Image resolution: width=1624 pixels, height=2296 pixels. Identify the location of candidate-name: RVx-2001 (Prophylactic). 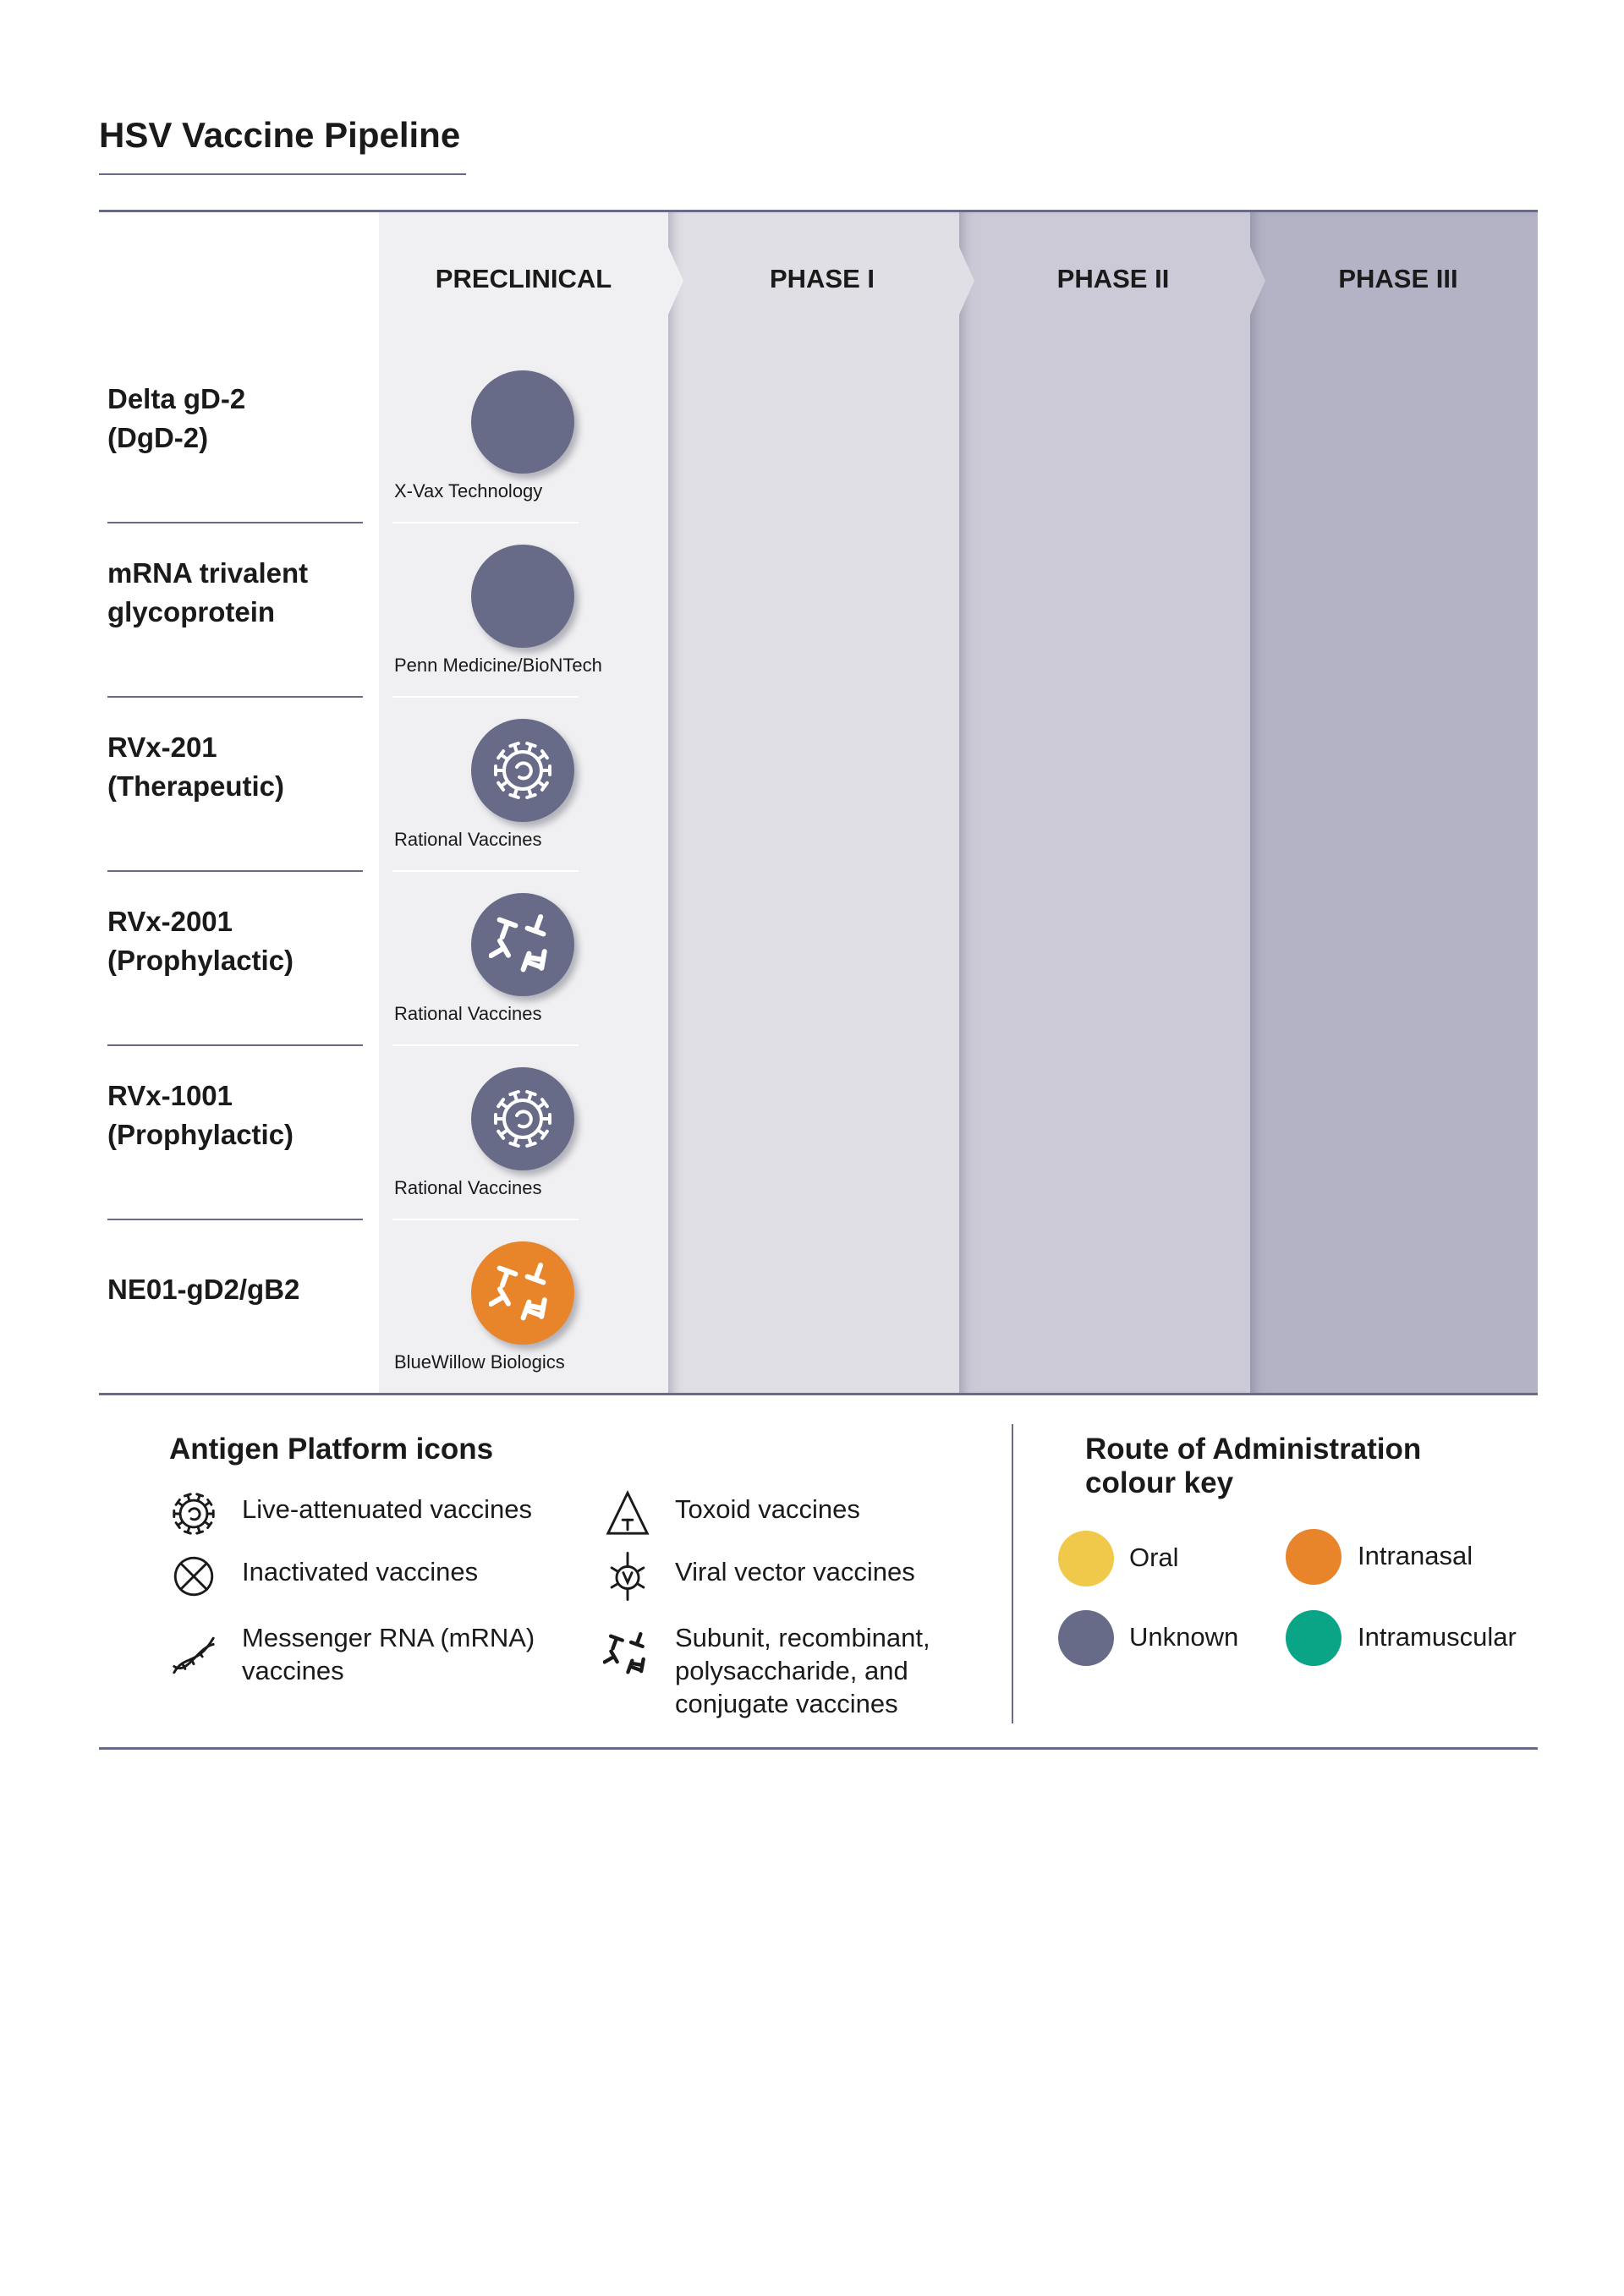
(201, 941).